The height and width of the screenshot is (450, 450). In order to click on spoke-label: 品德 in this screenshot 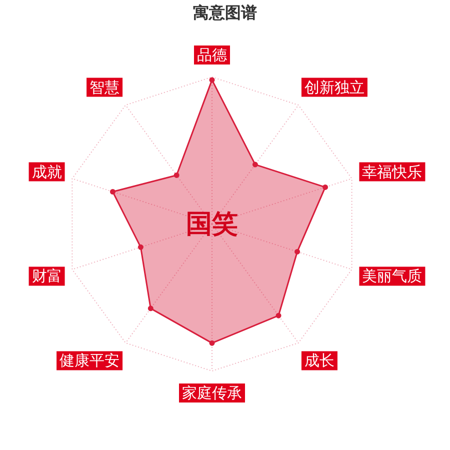, I will do `click(212, 55)`.